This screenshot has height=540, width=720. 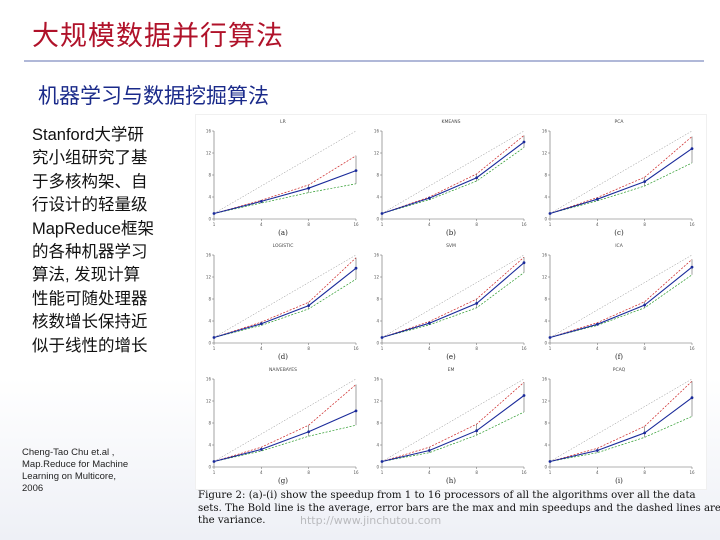 I want to click on citation-line: Cheng-Tao Chu et.al ,, so click(x=68, y=452).